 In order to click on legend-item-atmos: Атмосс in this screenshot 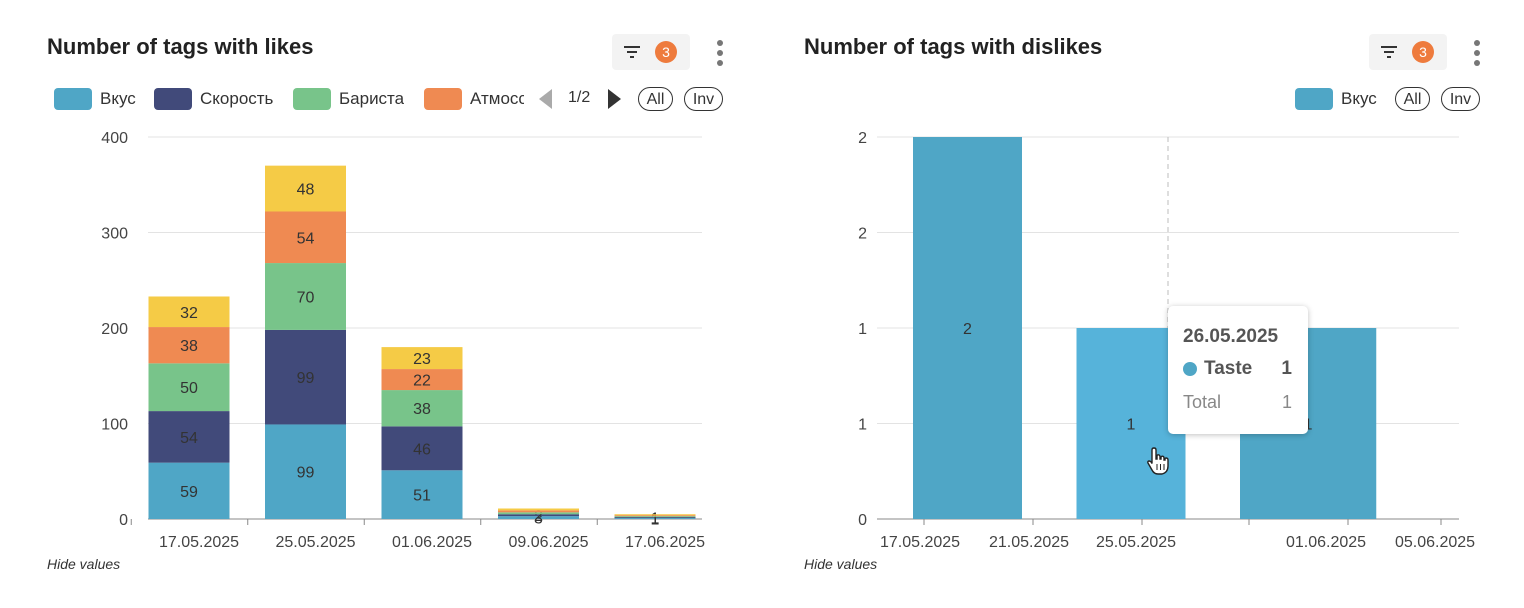, I will do `click(474, 99)`.